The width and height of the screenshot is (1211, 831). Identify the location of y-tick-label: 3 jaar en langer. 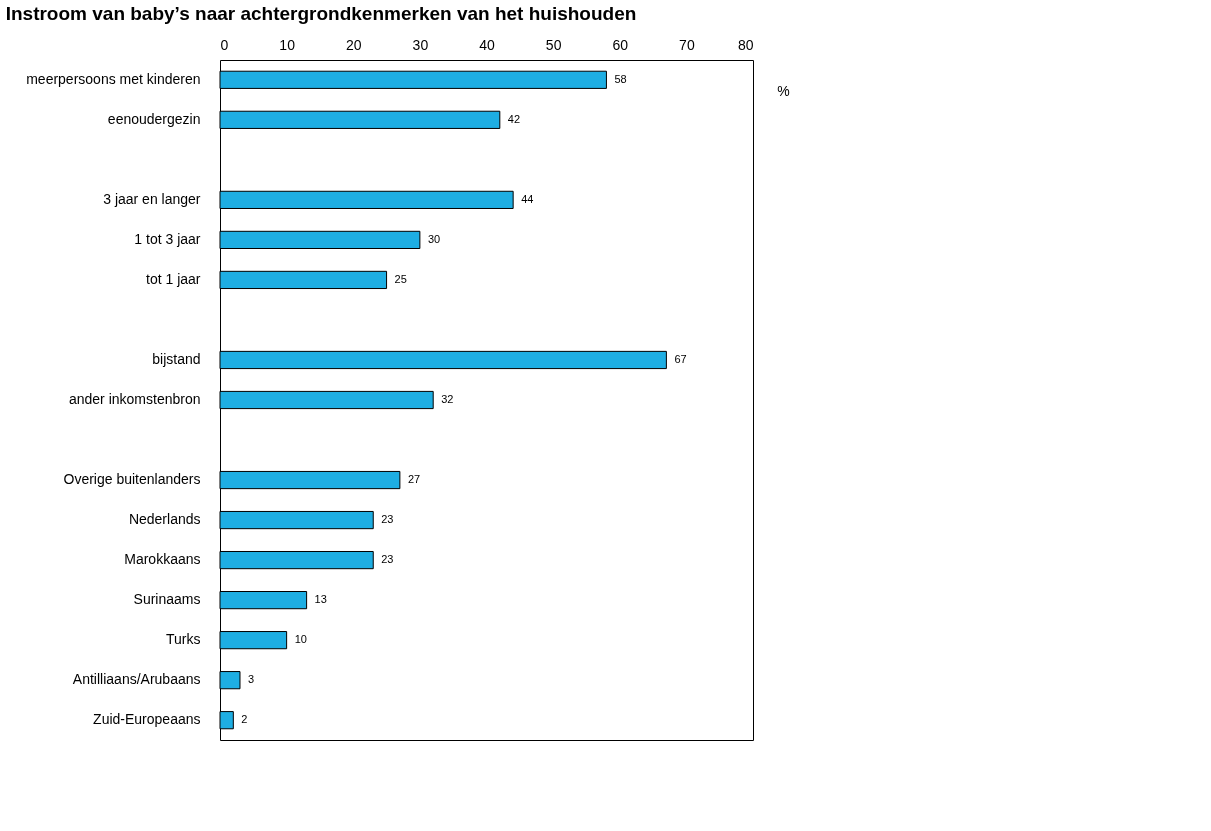
(152, 198).